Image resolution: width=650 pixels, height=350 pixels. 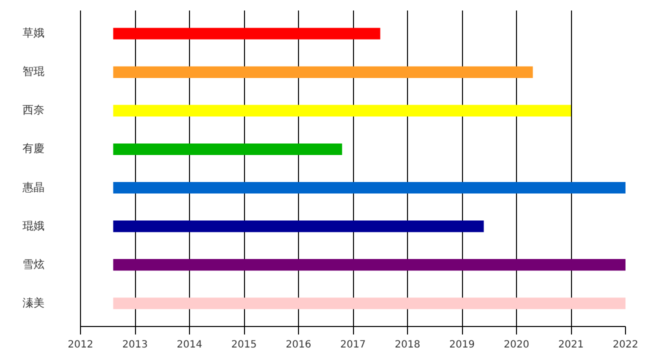 I want to click on x-tick-label: 2020, so click(x=517, y=345).